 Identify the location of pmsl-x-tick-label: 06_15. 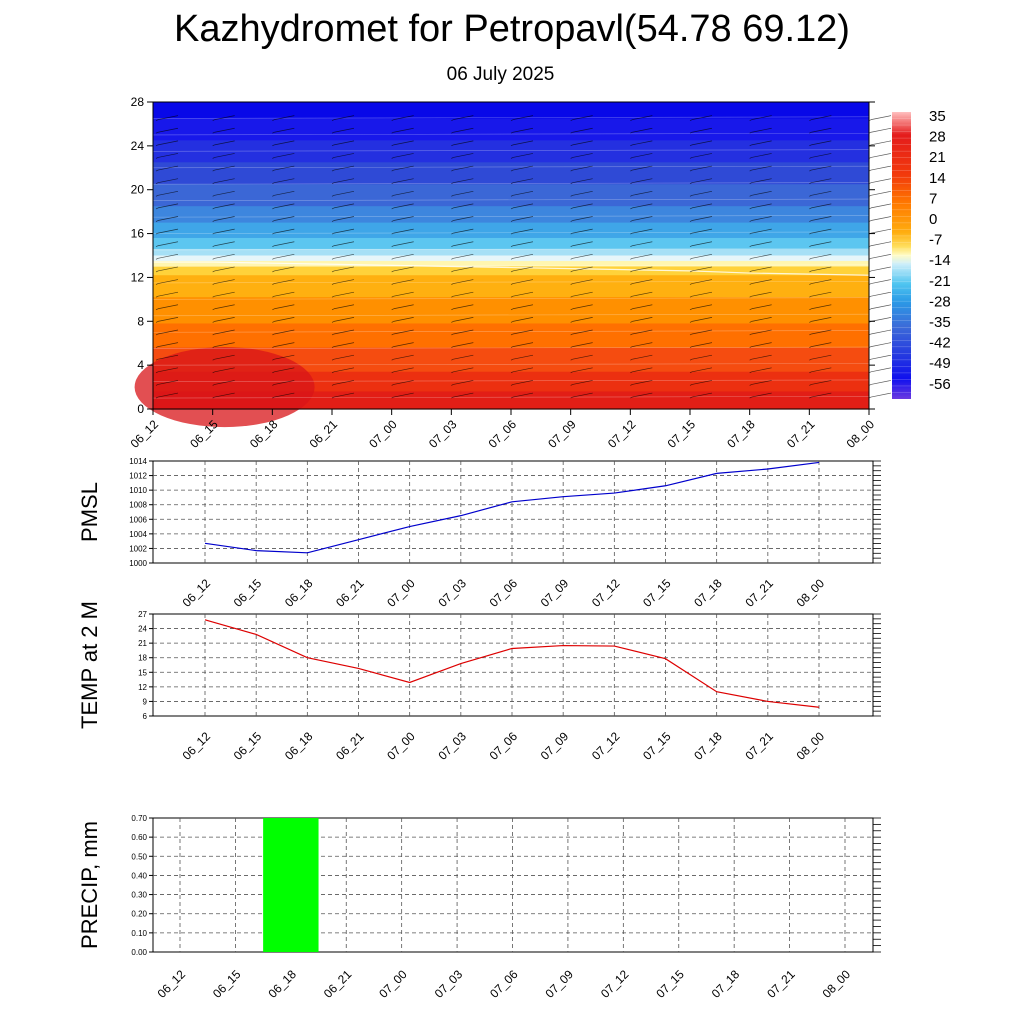
(248, 593).